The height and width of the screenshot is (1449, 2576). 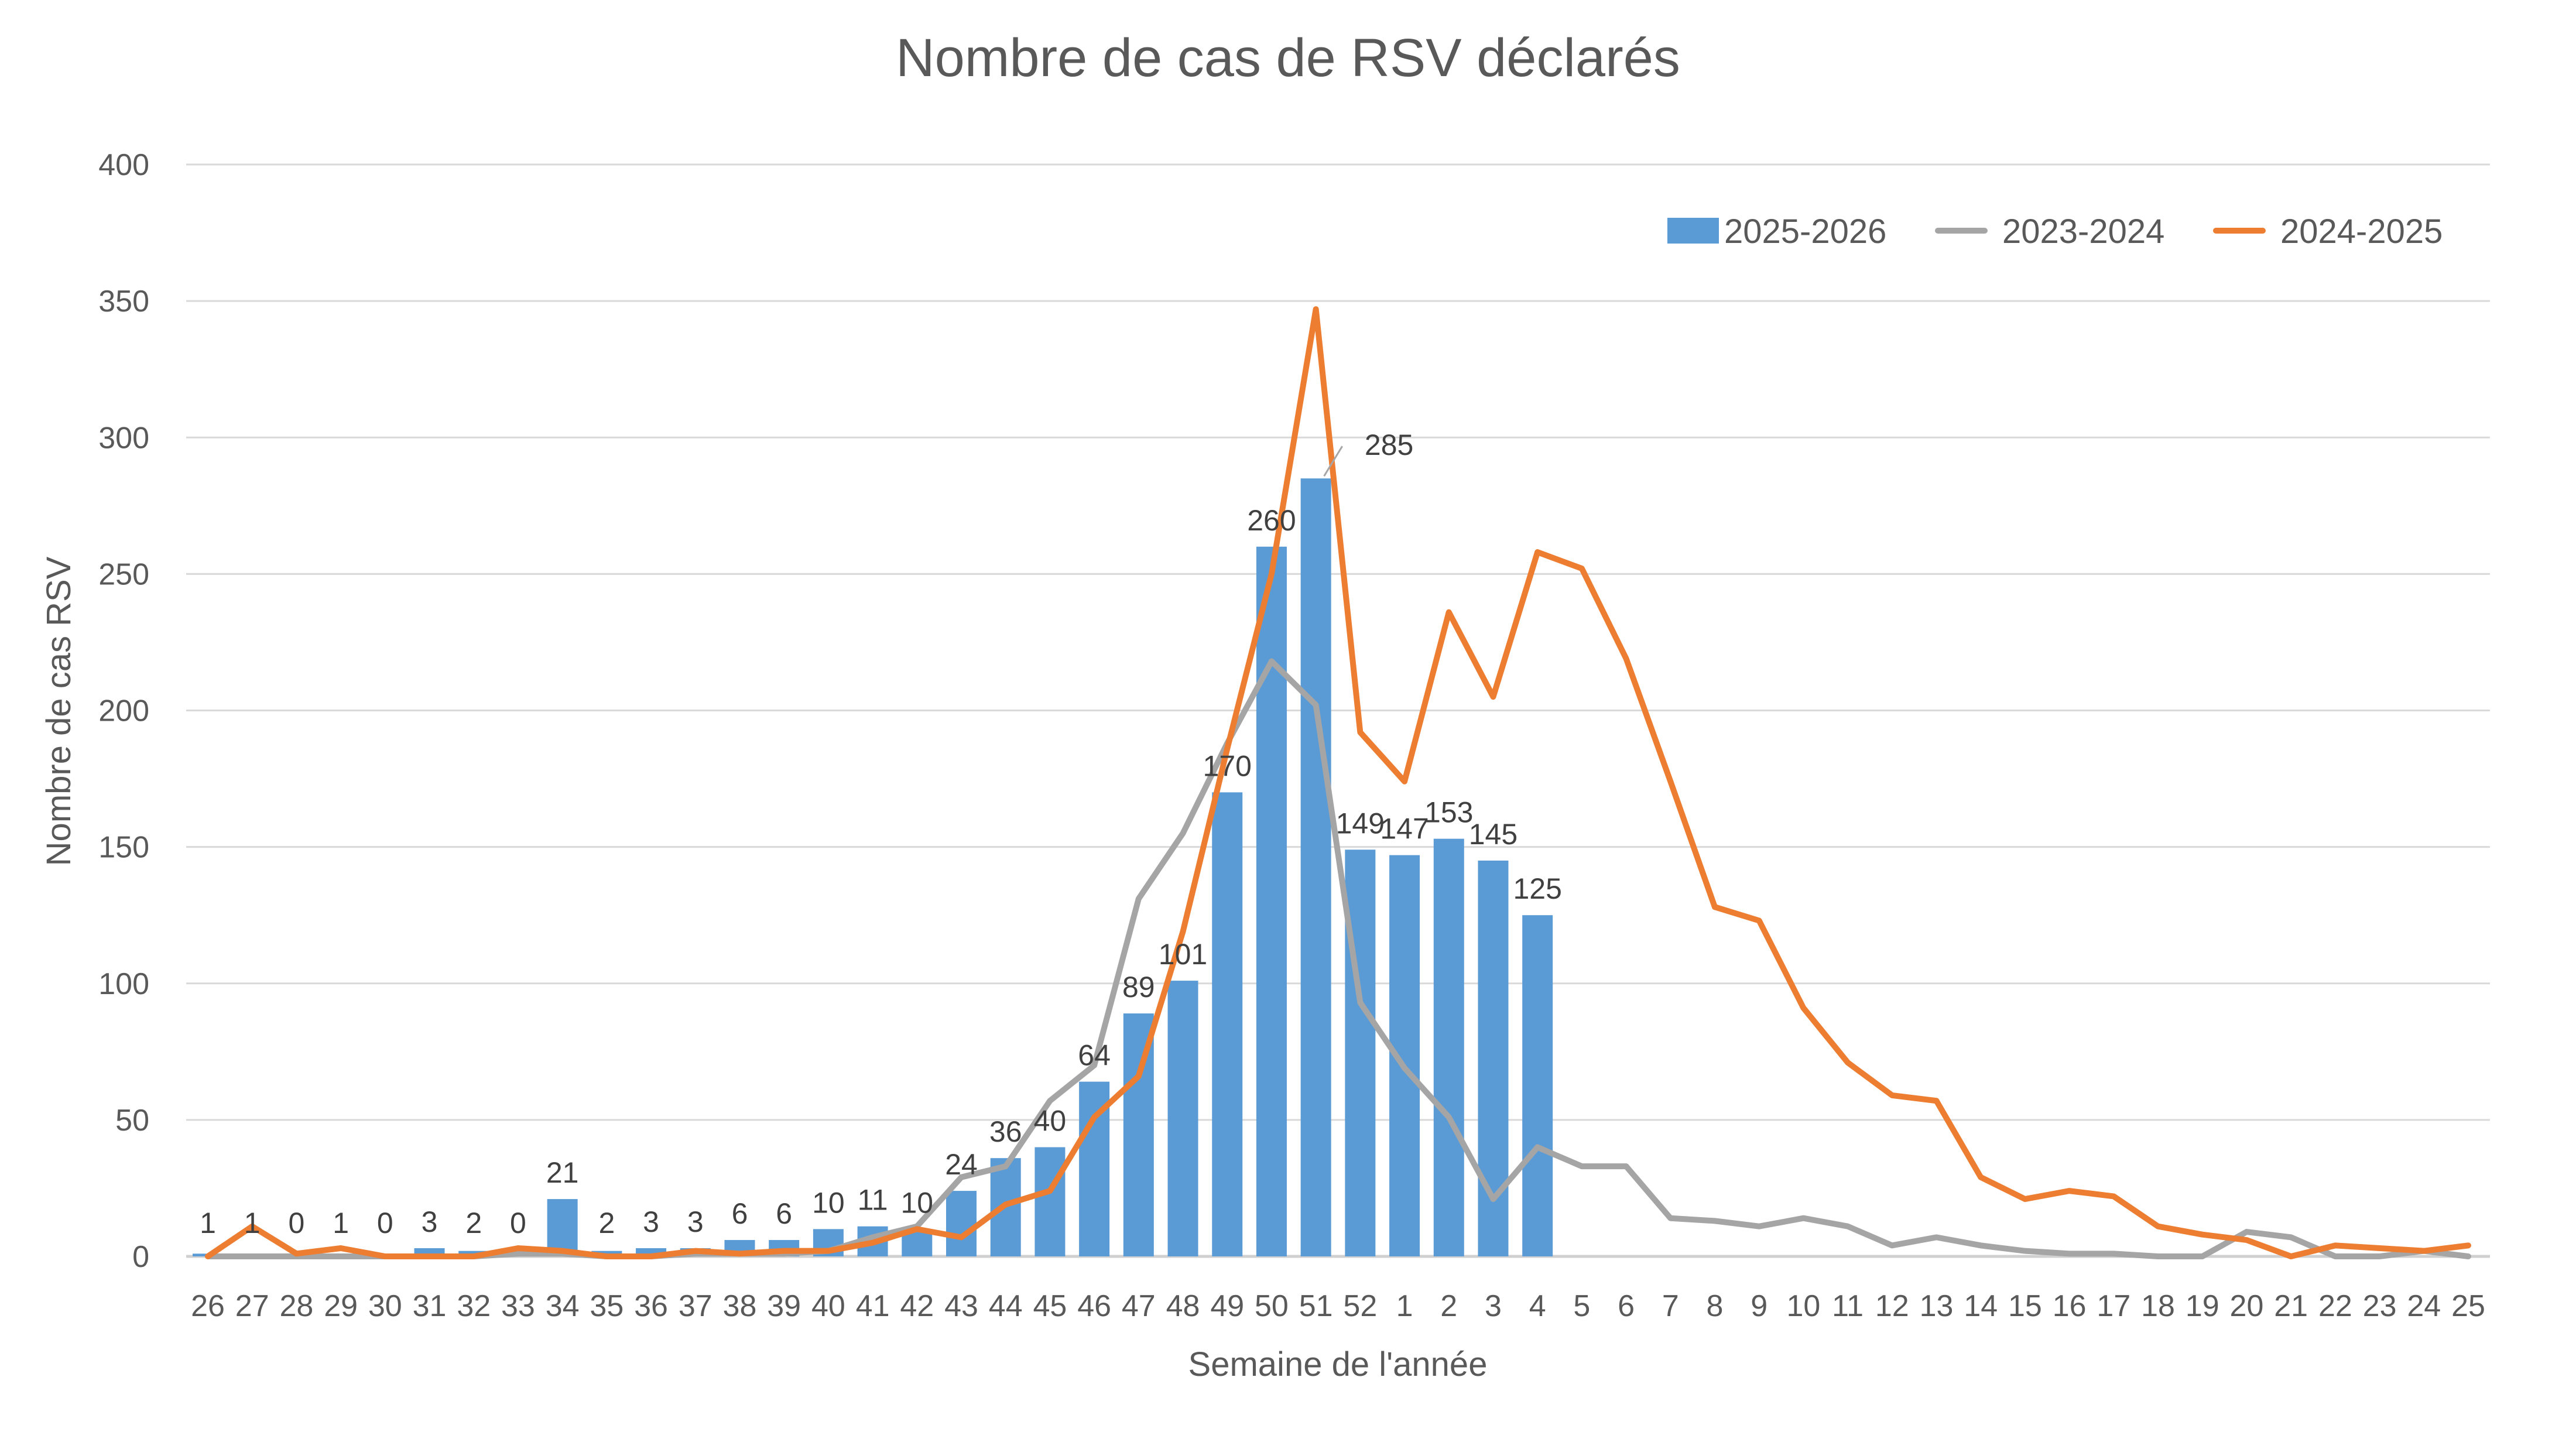 What do you see at coordinates (961, 1306) in the screenshot?
I see `x-tick-label: 43` at bounding box center [961, 1306].